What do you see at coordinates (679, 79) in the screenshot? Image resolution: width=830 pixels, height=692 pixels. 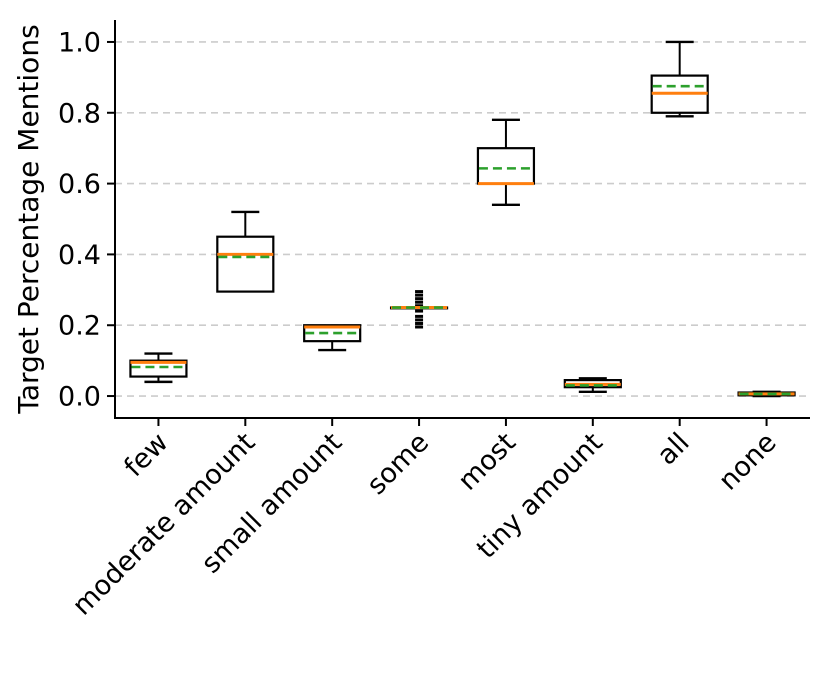 I see `box-group-all` at bounding box center [679, 79].